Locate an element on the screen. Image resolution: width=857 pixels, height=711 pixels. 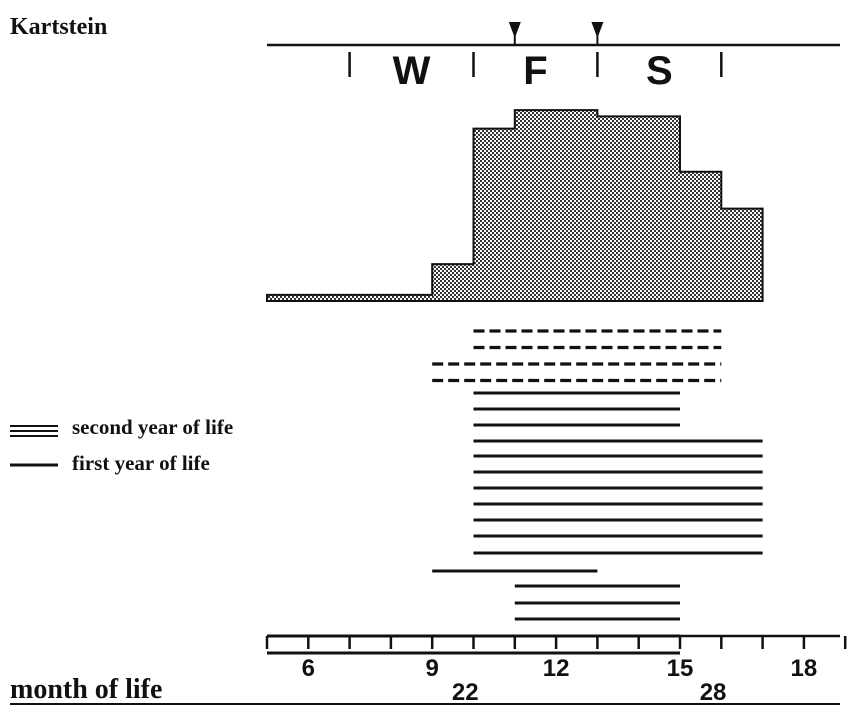
x-tick-label: 18 is located at coordinates (804, 668).